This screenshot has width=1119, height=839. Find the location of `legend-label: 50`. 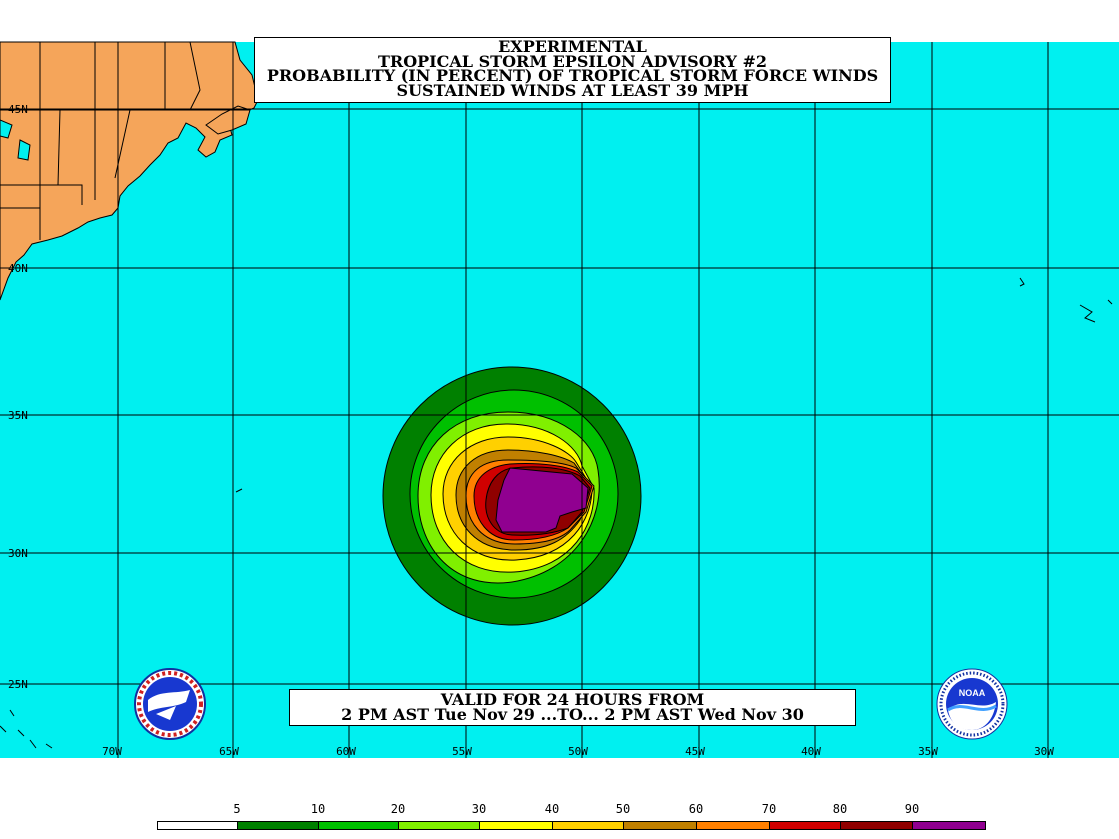

legend-label: 50 is located at coordinates (623, 809).